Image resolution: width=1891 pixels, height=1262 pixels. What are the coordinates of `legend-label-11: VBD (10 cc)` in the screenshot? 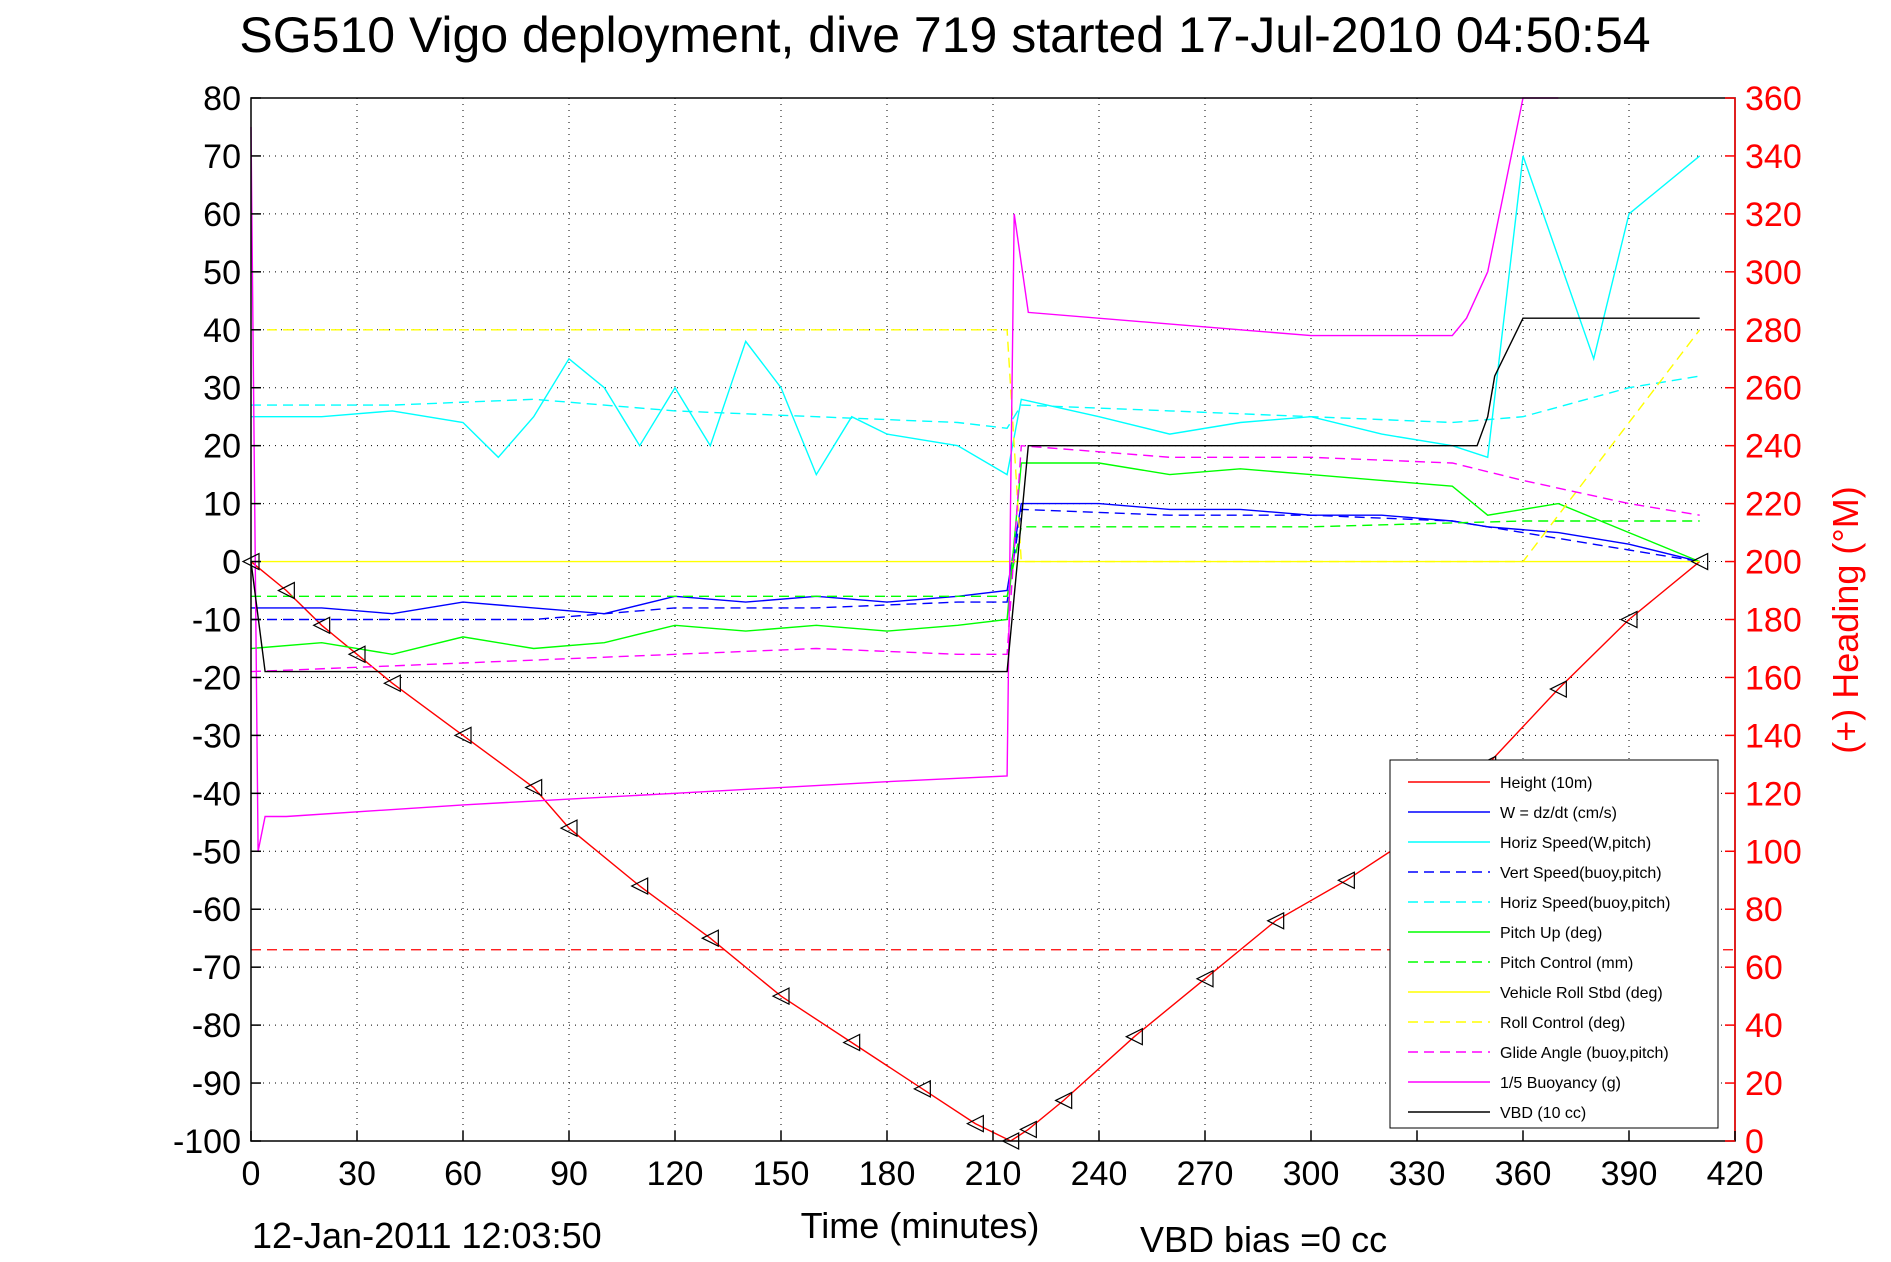 It's located at (1543, 1113).